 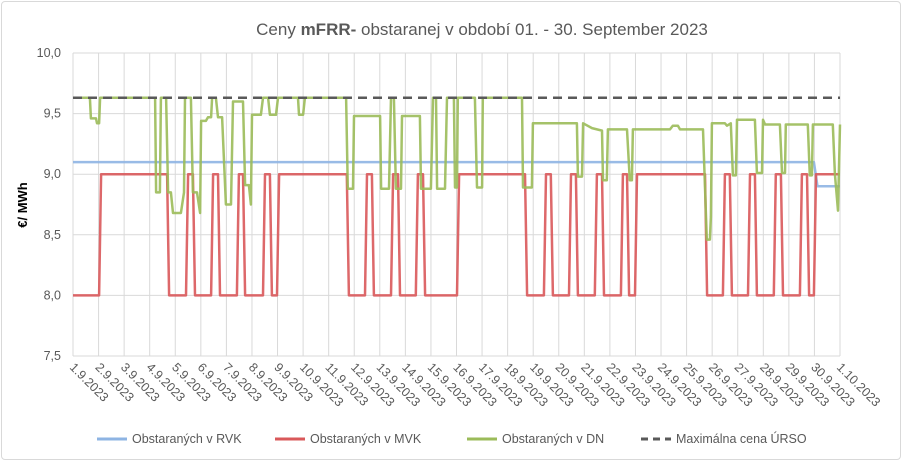 I want to click on legend-label: Obstaraných v DN, so click(x=553, y=439).